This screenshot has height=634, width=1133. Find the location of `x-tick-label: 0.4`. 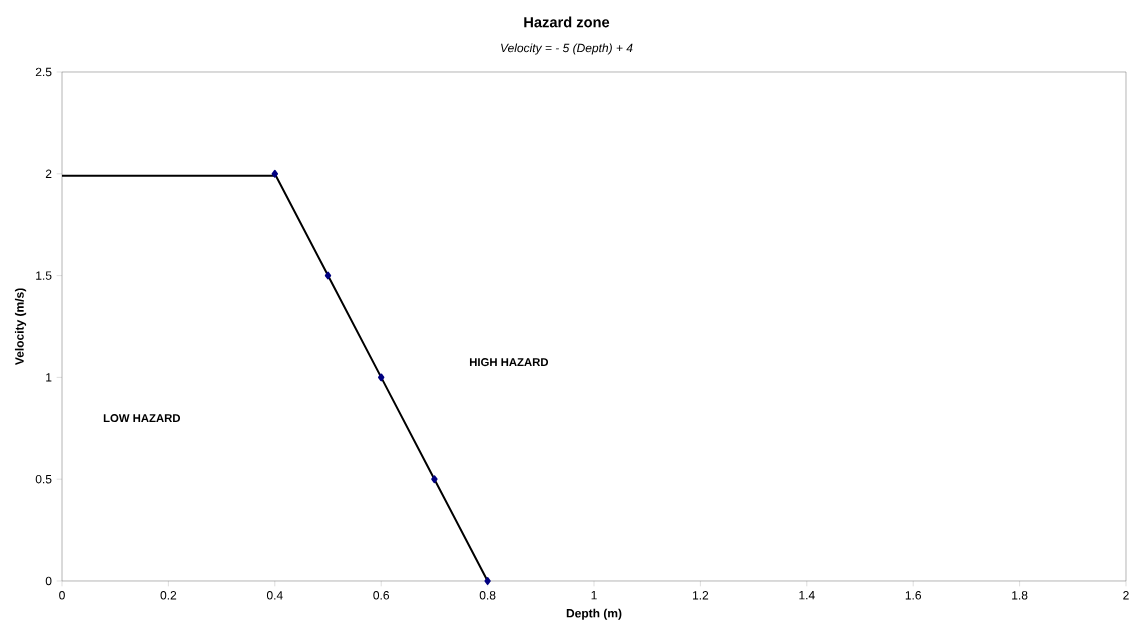

x-tick-label: 0.4 is located at coordinates (274, 595).